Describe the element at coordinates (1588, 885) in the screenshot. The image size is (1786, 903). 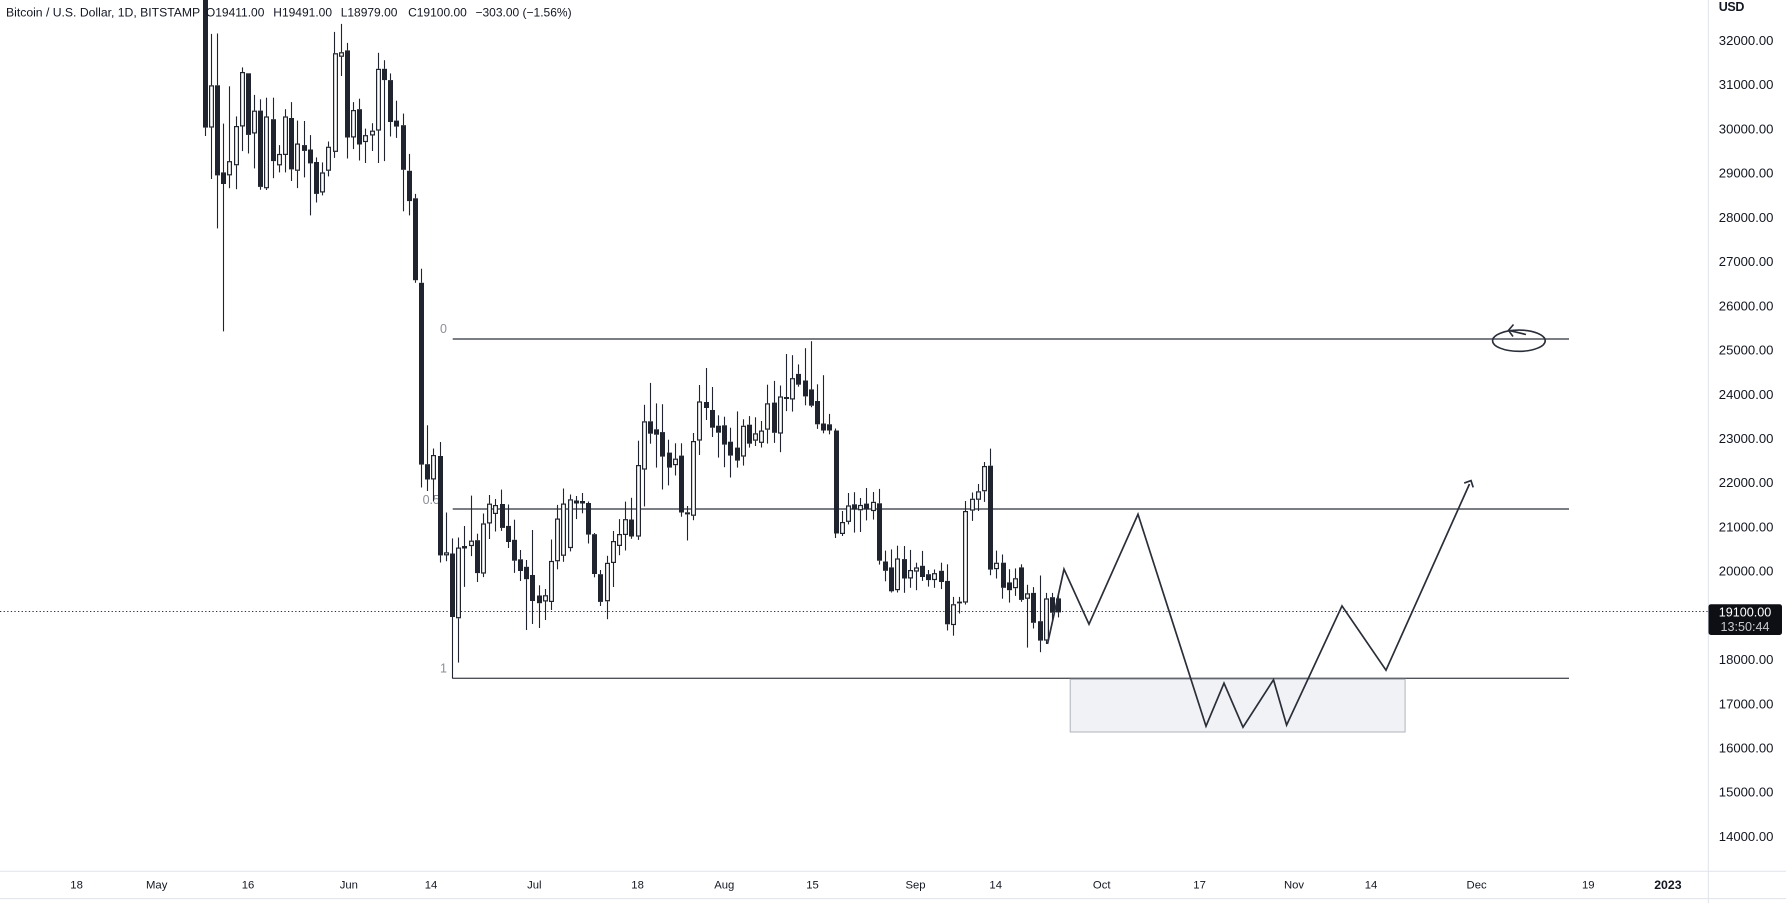
I see `svg-text: 19` at that location.